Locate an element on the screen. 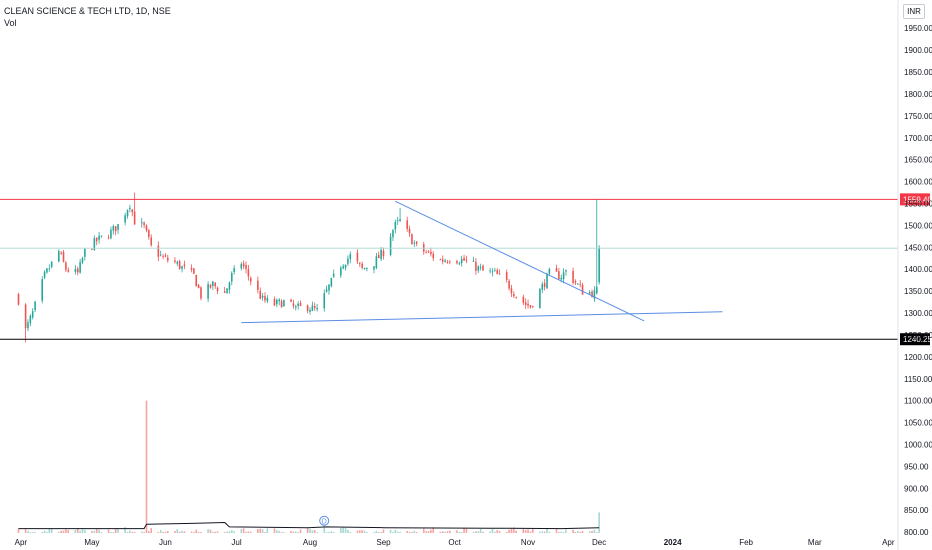  y-tick-label: 800.00 is located at coordinates (916, 532).